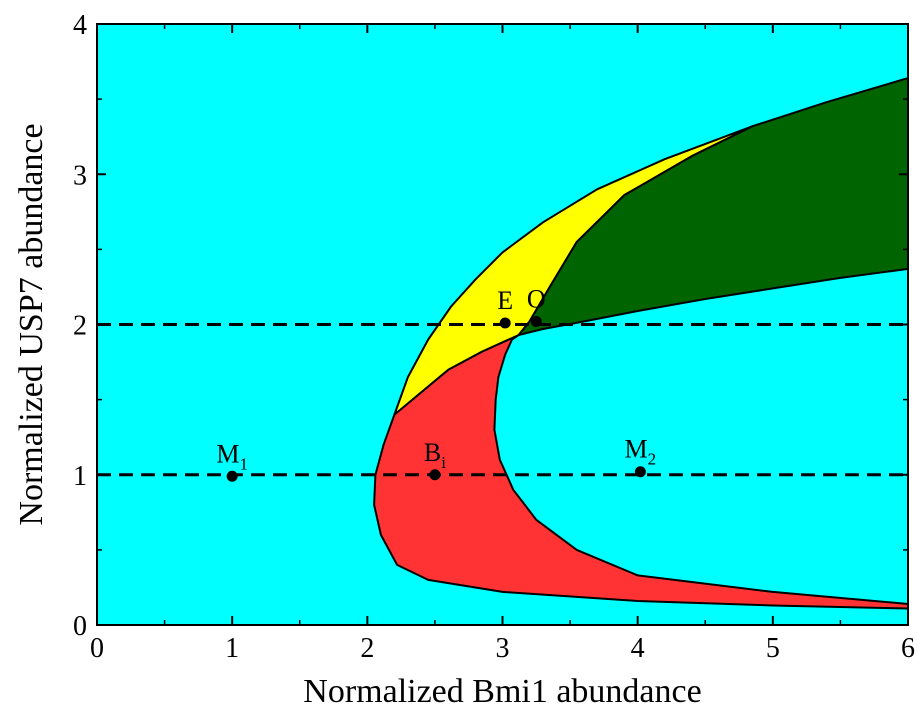 The image size is (917, 714). Describe the element at coordinates (536, 298) in the screenshot. I see `point-label: O` at that location.